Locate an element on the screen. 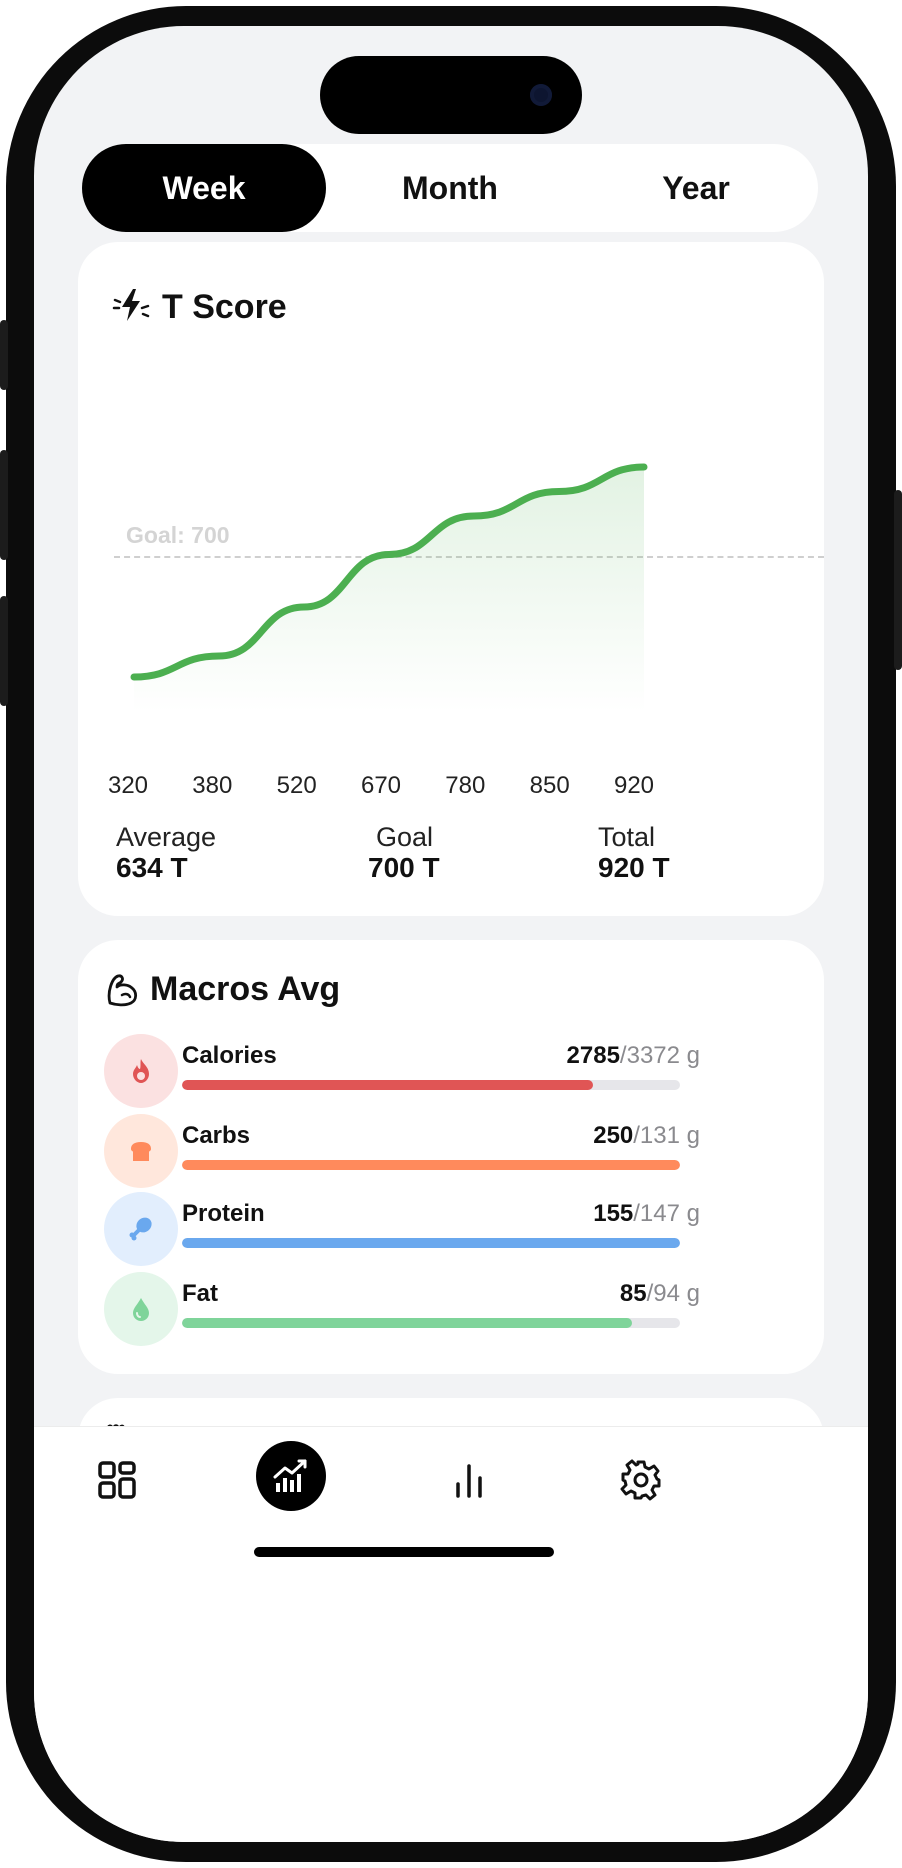  calories-value: 2785/3372 g is located at coordinates (633, 1056).